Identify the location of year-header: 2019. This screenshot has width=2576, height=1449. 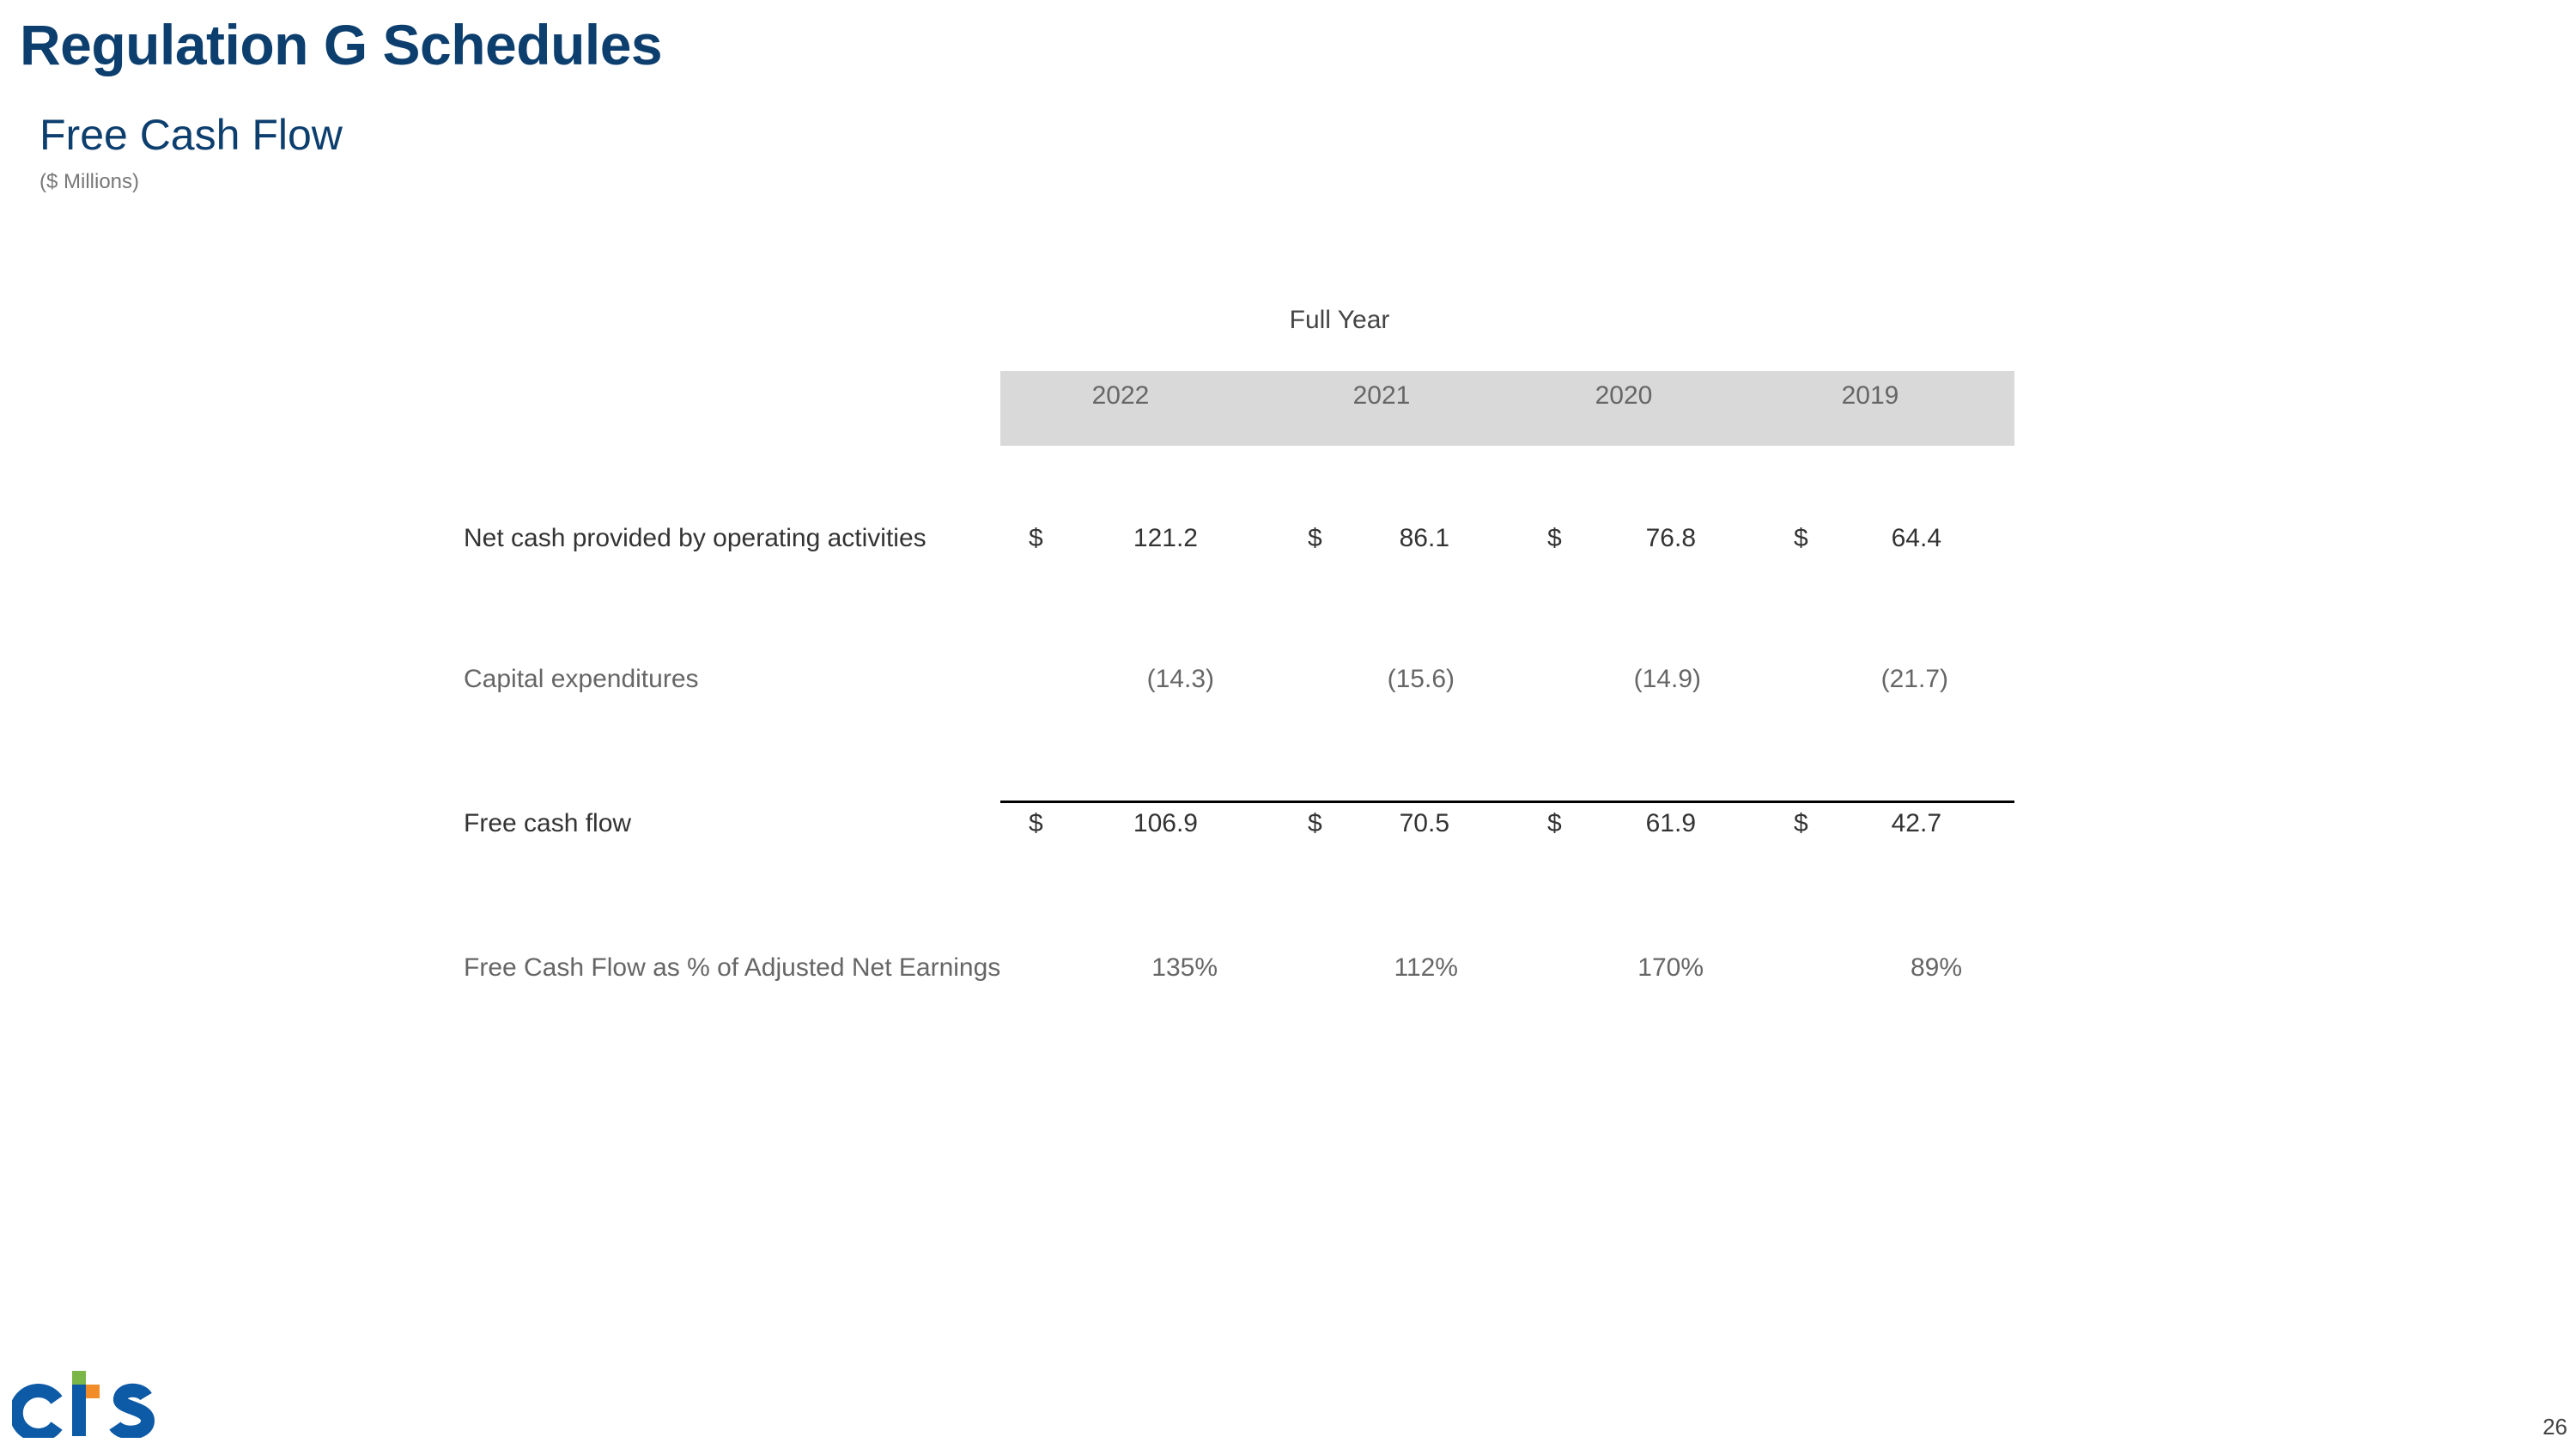
(1870, 395).